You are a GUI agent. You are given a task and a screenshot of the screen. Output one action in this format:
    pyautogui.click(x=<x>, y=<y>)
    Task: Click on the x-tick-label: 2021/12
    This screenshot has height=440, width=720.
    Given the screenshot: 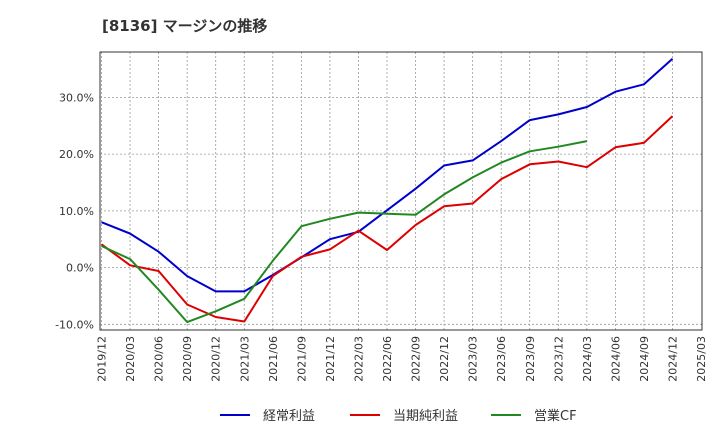 What is the action you would take?
    pyautogui.click(x=330, y=359)
    